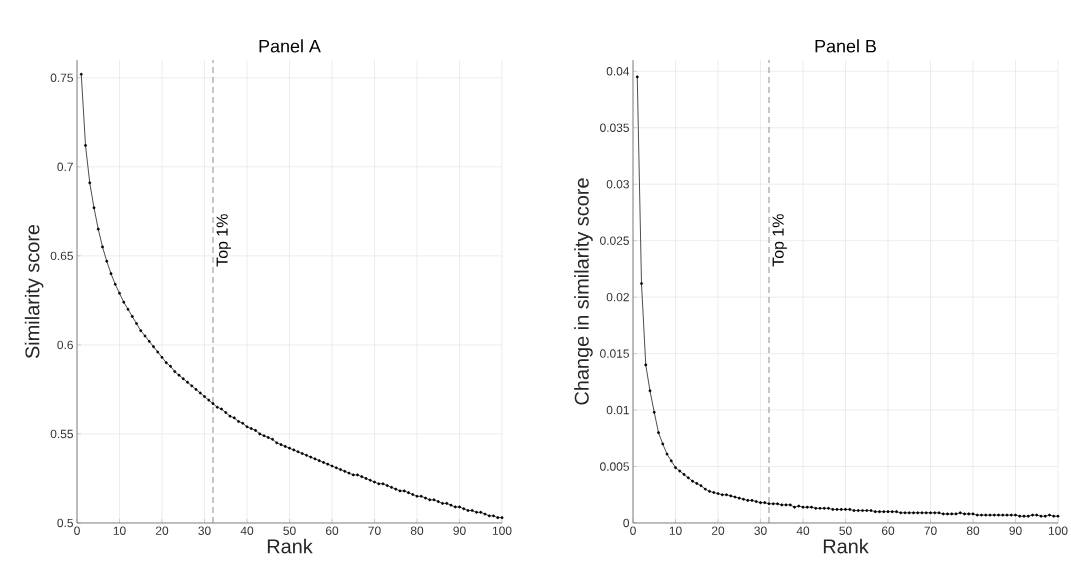  Describe the element at coordinates (845, 46) in the screenshot. I see `chart-title: Panel B` at that location.